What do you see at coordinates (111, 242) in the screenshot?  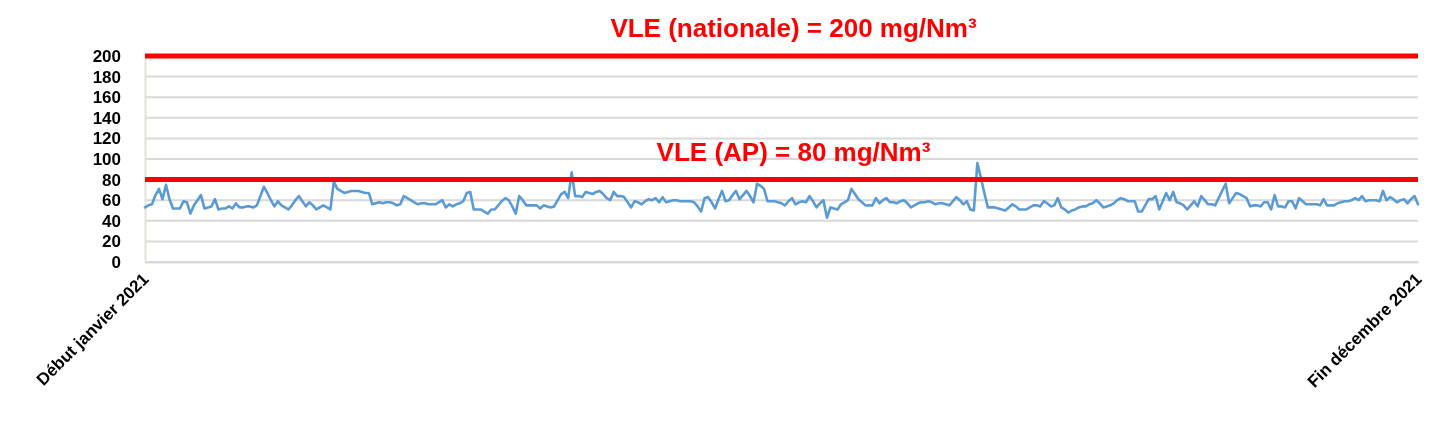 I see `y-tick-label: 20` at bounding box center [111, 242].